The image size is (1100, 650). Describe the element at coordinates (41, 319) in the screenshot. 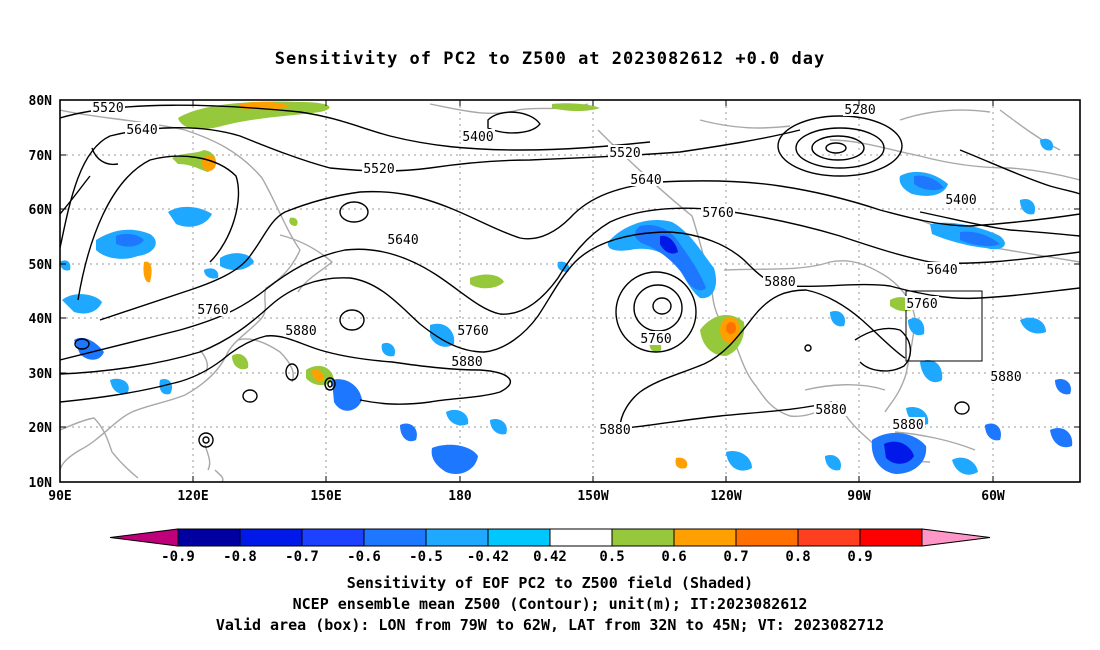

I see `lat-label: 40N` at that location.